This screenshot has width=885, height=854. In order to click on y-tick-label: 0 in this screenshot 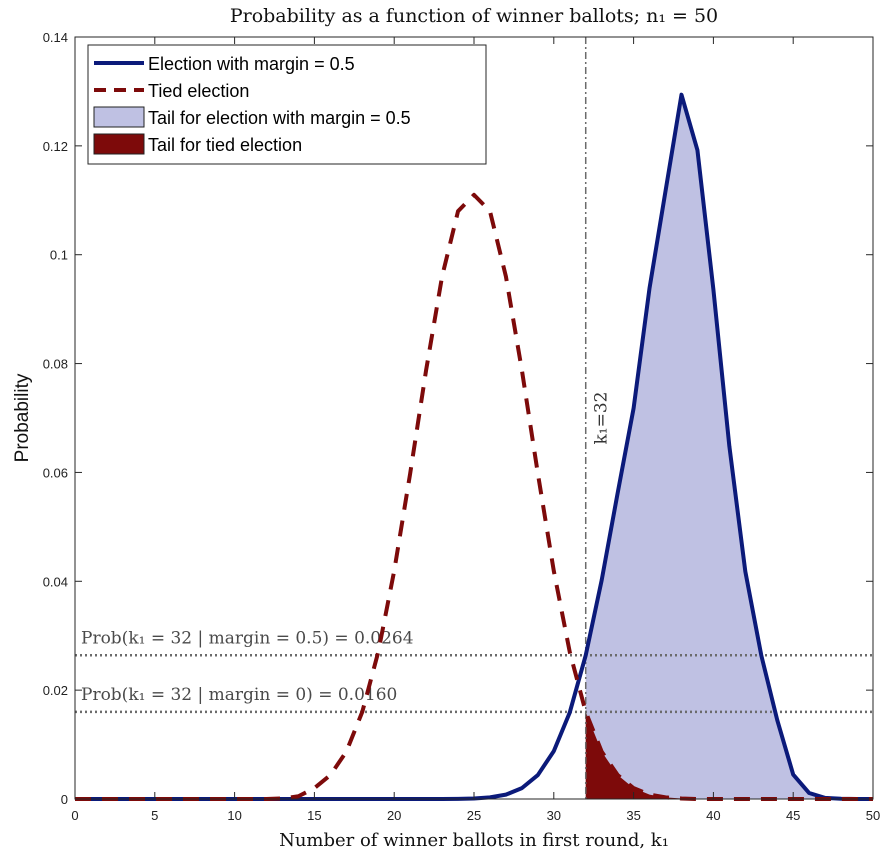, I will do `click(64, 799)`.